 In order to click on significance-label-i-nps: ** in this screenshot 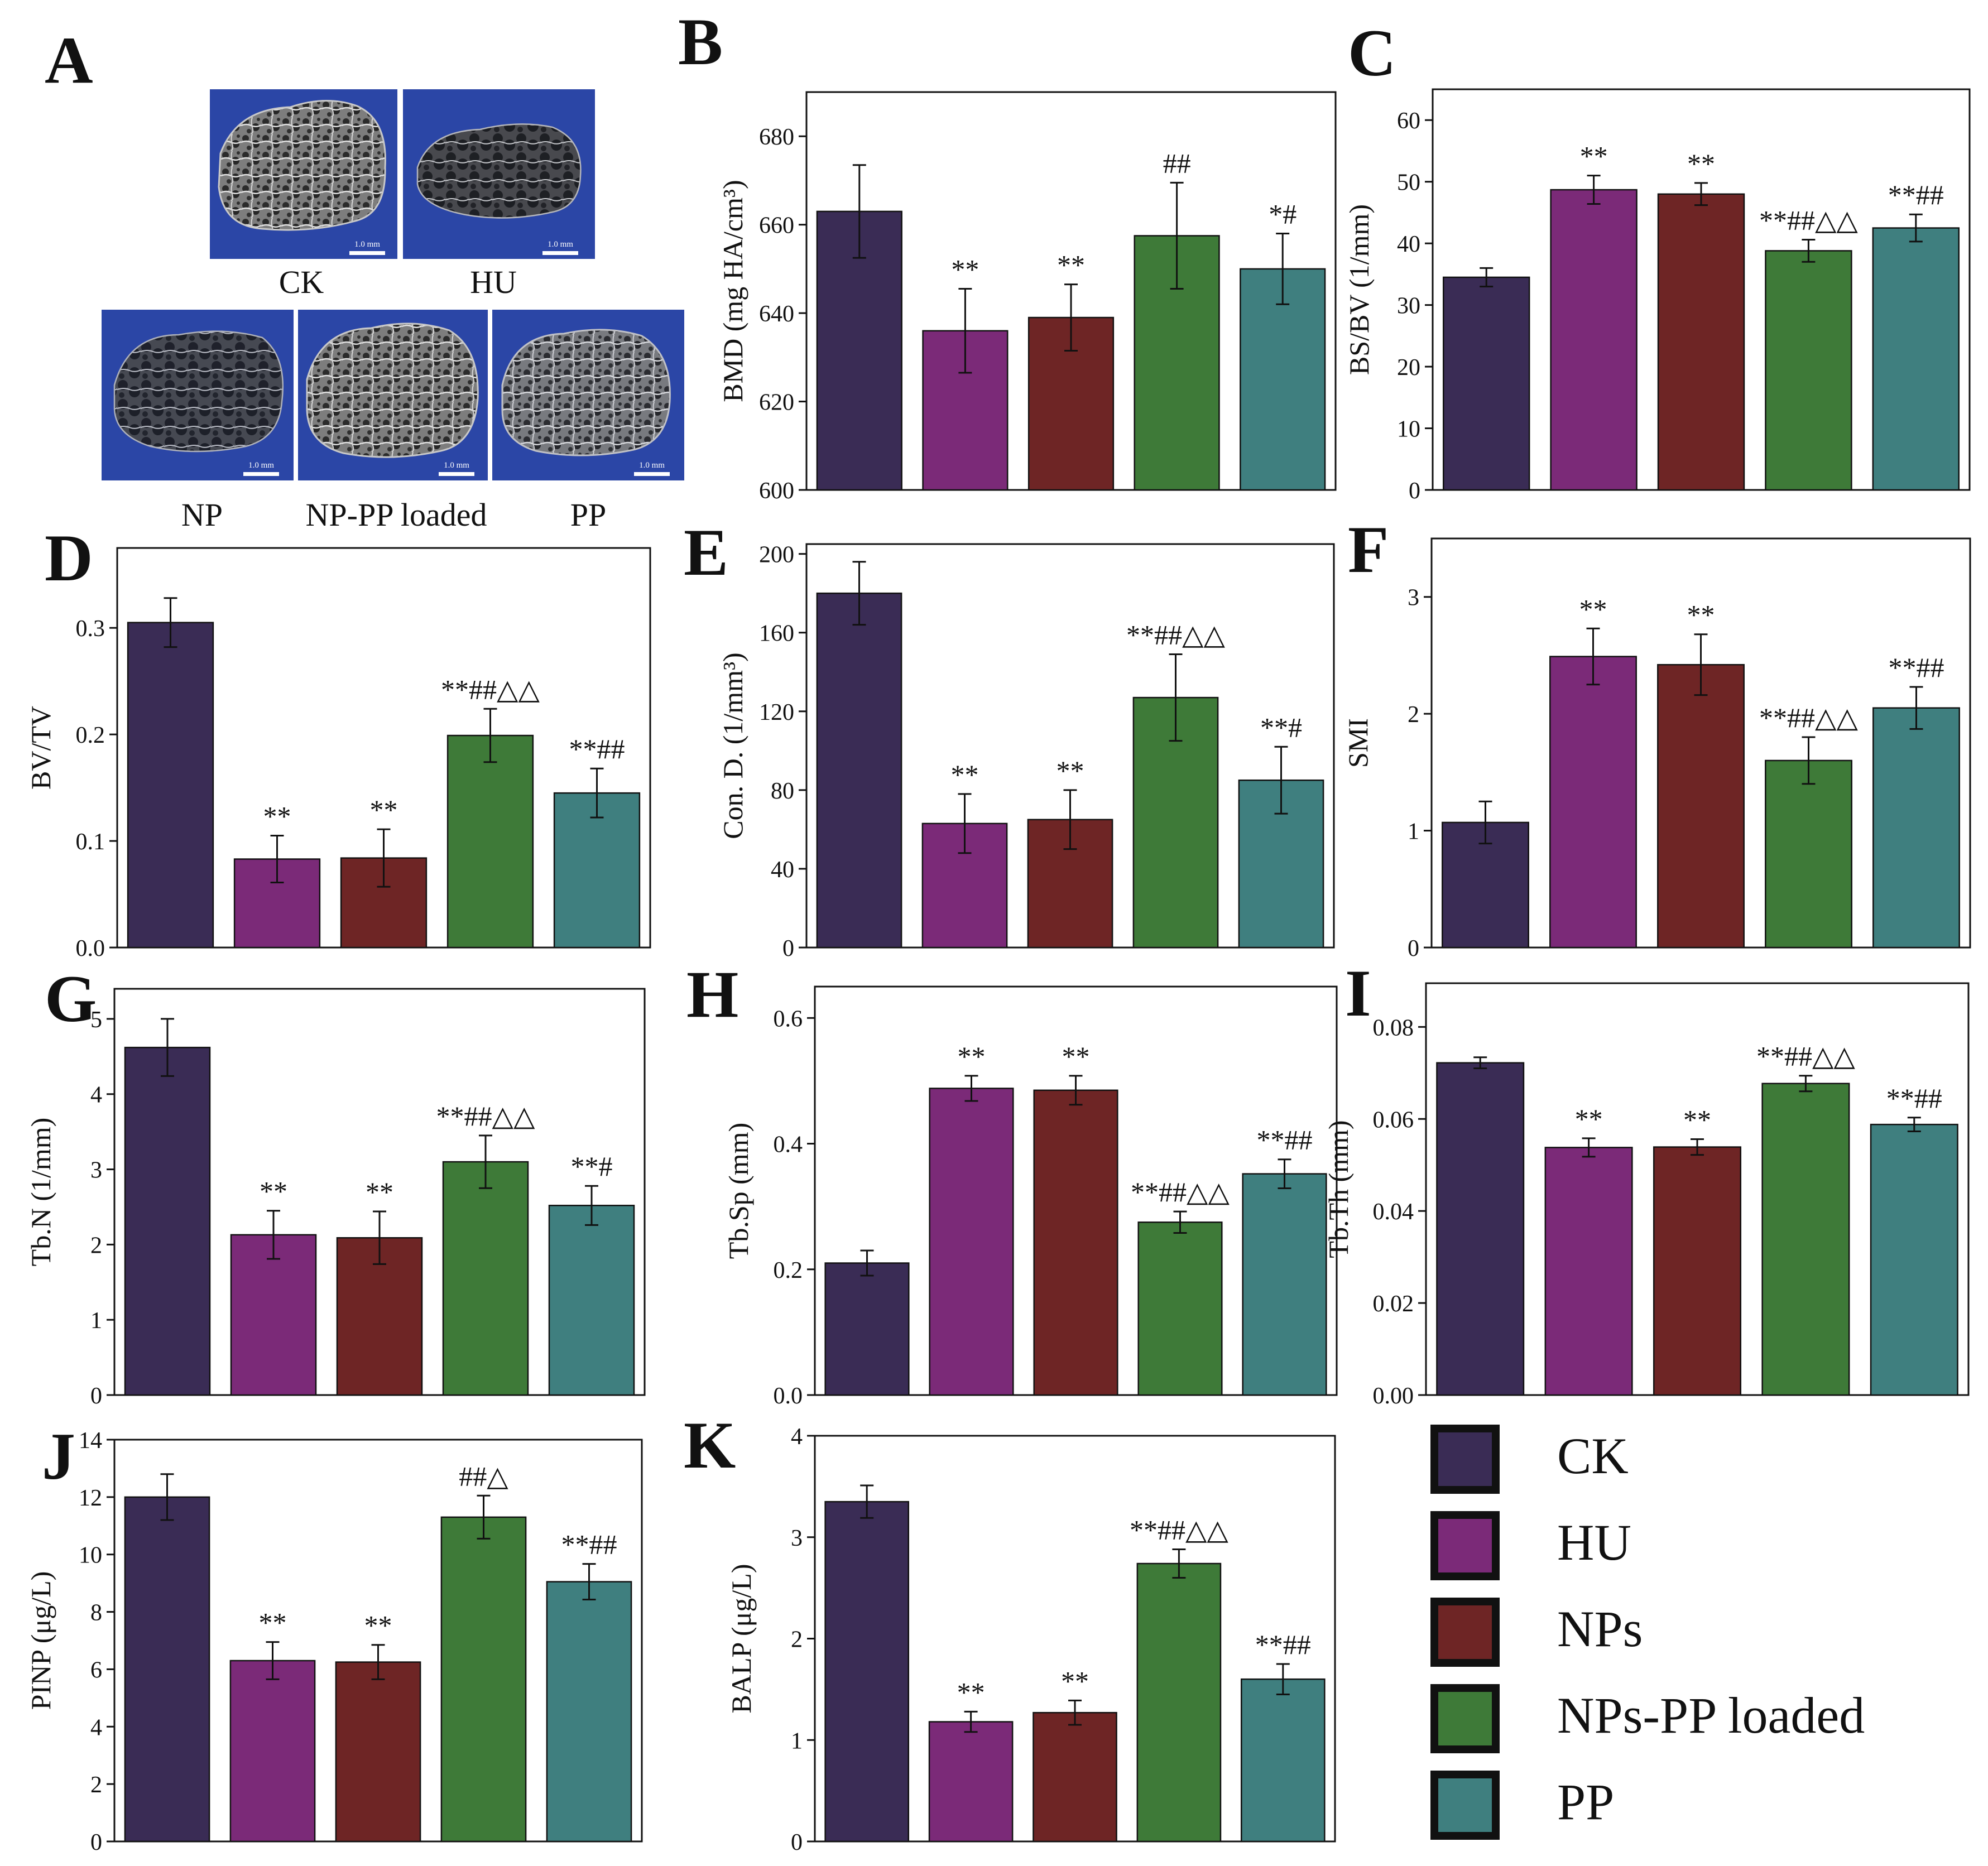, I will do `click(1697, 1120)`.